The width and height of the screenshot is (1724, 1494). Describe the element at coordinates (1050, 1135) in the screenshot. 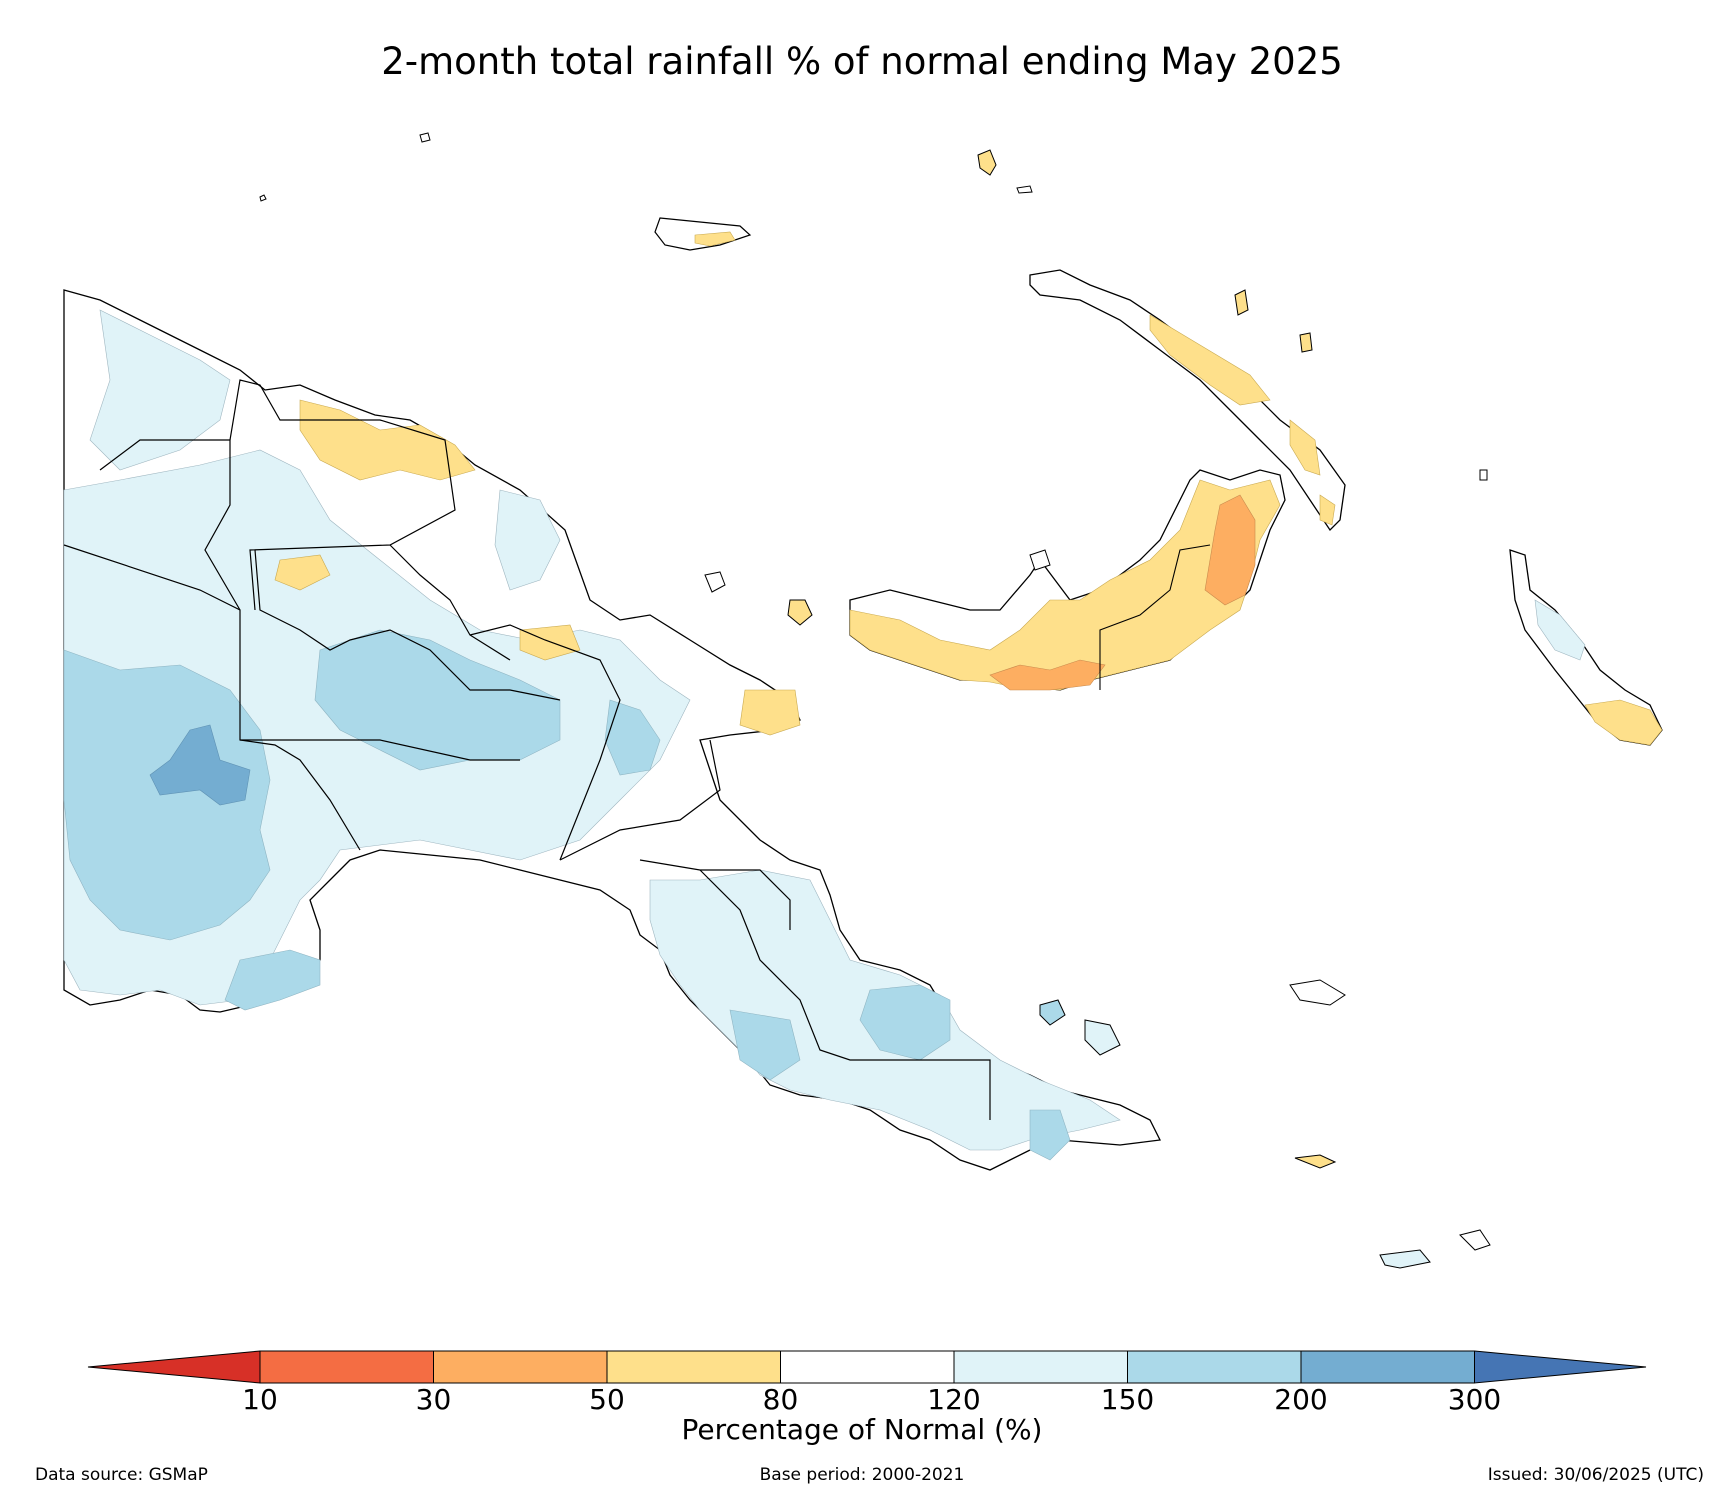

I see `zone-150-200-milne` at that location.